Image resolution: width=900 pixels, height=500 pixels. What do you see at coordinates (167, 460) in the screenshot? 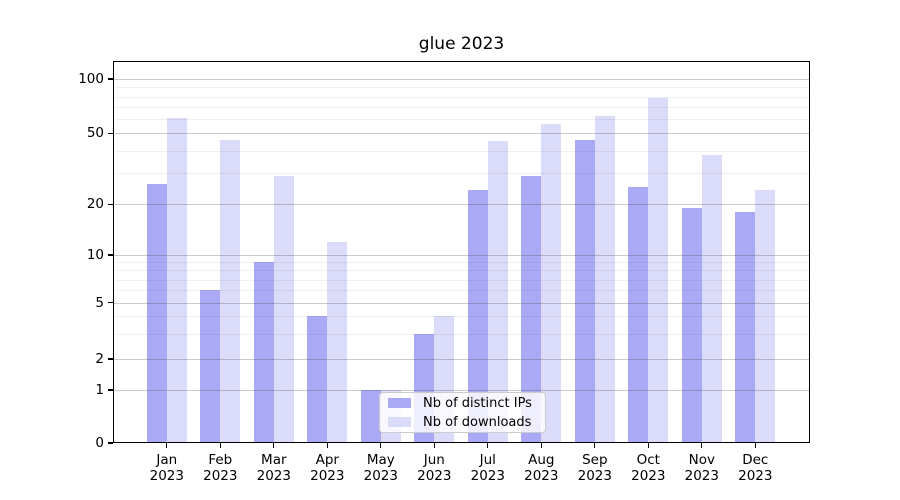
I see `x-tick-month: Jan` at bounding box center [167, 460].